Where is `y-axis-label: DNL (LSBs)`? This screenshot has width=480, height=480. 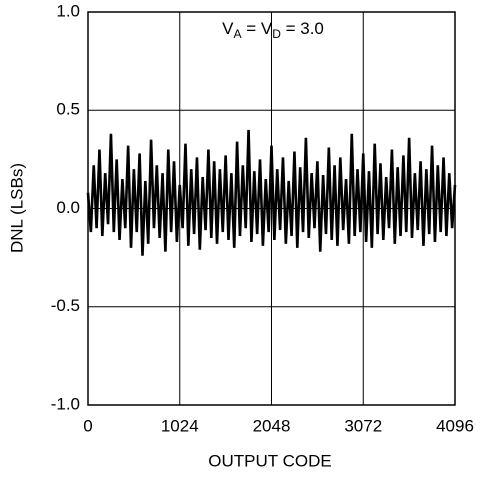 y-axis-label: DNL (LSBs) is located at coordinates (16, 208).